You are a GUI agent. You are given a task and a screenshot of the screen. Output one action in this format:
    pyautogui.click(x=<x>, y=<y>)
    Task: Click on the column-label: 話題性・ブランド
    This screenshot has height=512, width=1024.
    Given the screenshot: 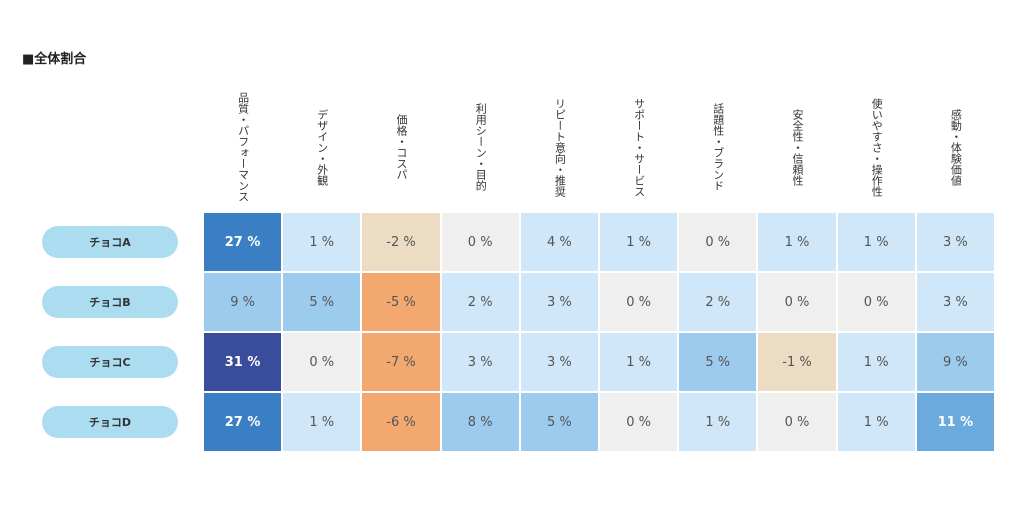 What is the action you would take?
    pyautogui.click(x=718, y=147)
    